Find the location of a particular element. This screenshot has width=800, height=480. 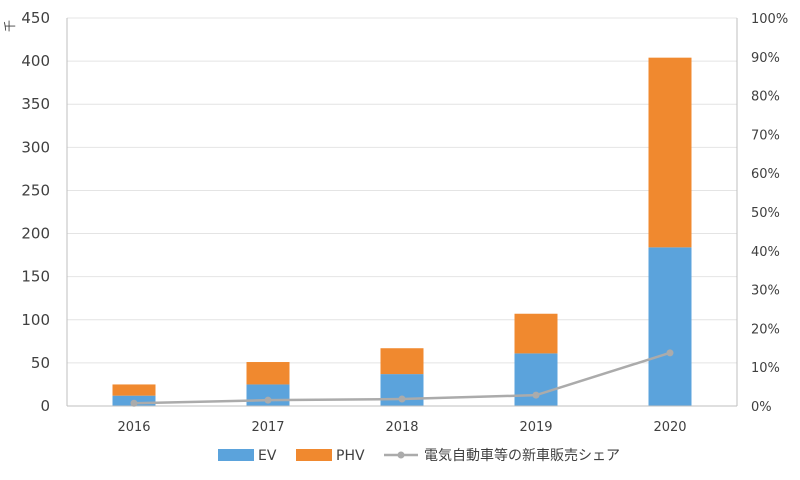

right-tick-label: 20% is located at coordinates (765, 329).